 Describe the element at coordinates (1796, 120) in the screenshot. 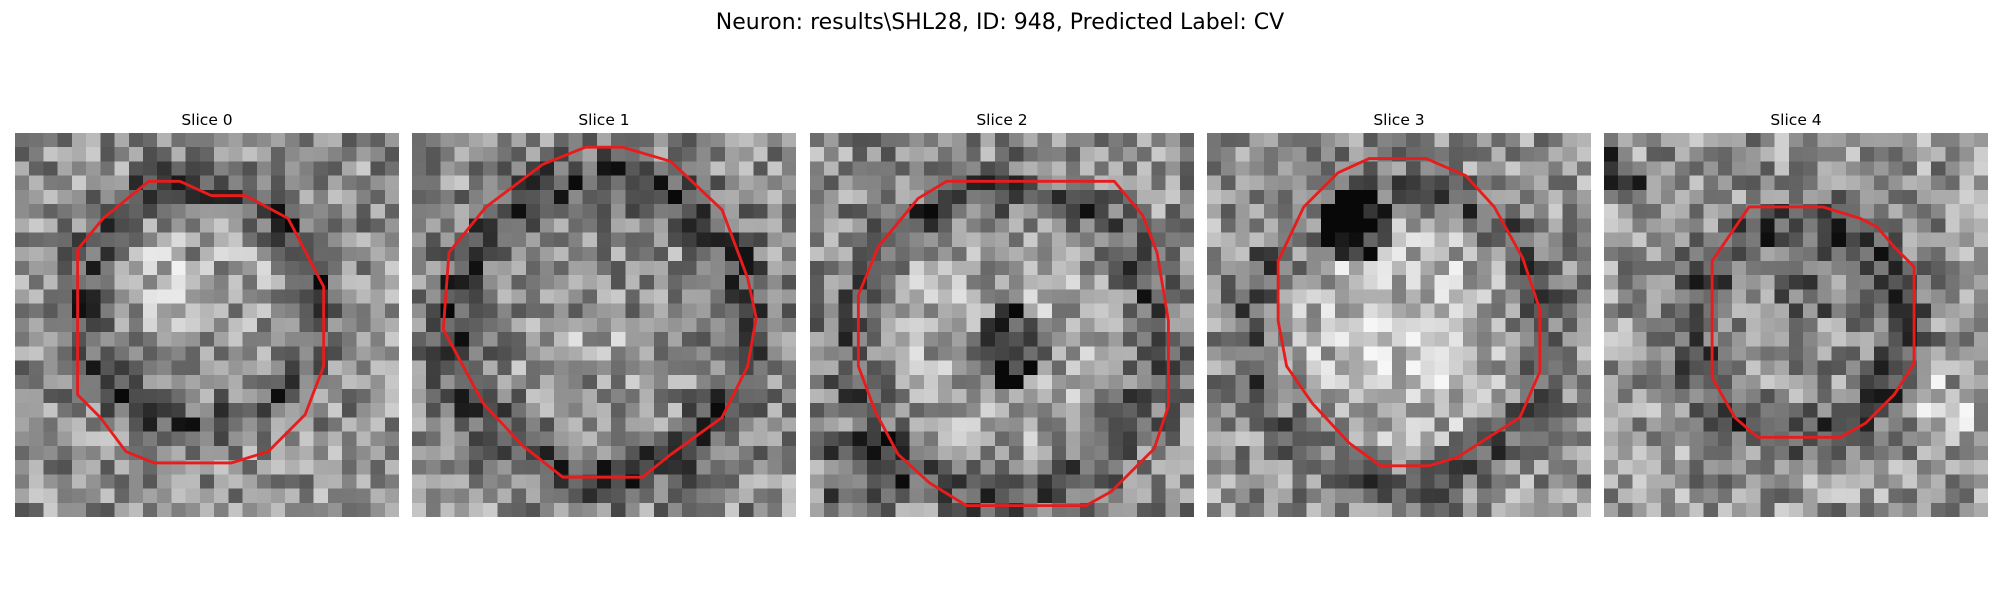

I see `slice-title-4: Slice 4` at that location.